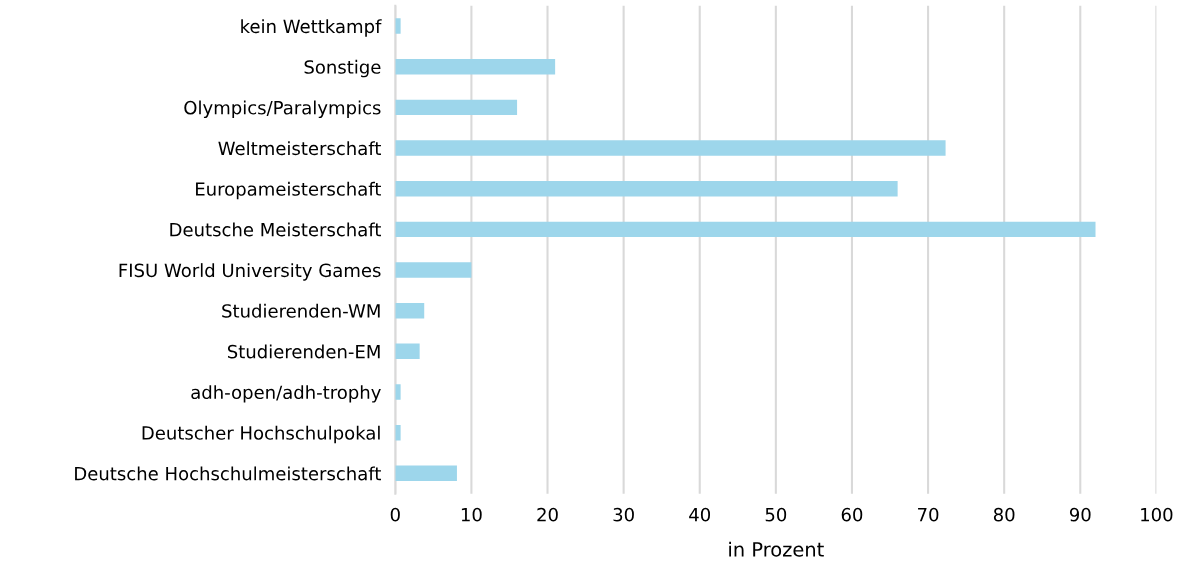 This screenshot has width=1180, height=574. I want to click on y-tick-label: Deutsche Meisterschaft, so click(275, 229).